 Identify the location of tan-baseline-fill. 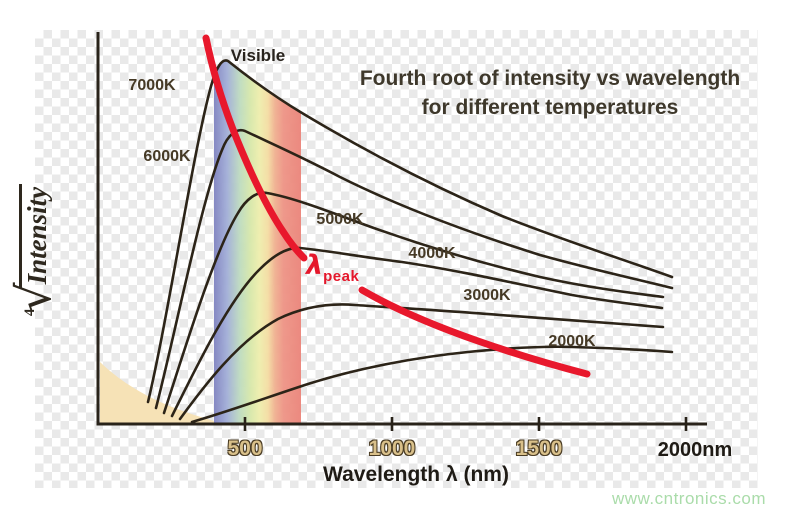
(157, 392).